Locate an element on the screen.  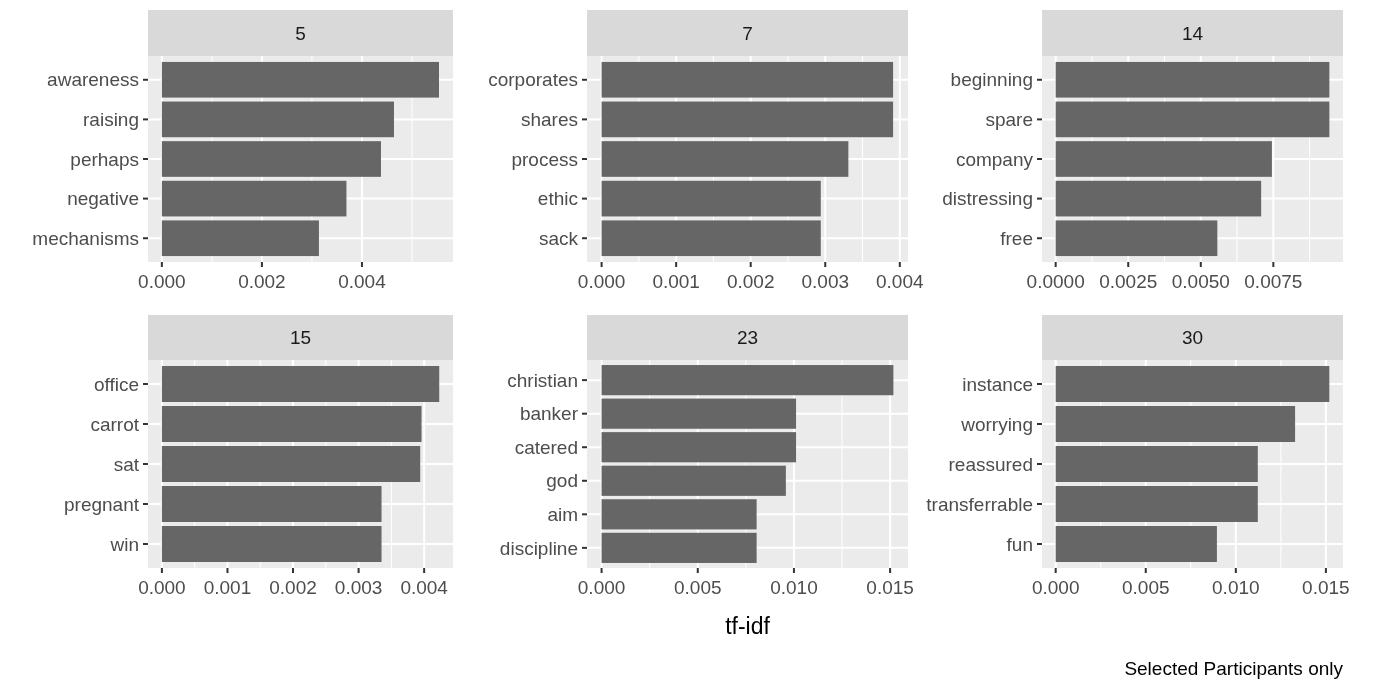
x-tick-label: 0.0000 is located at coordinates (1055, 281).